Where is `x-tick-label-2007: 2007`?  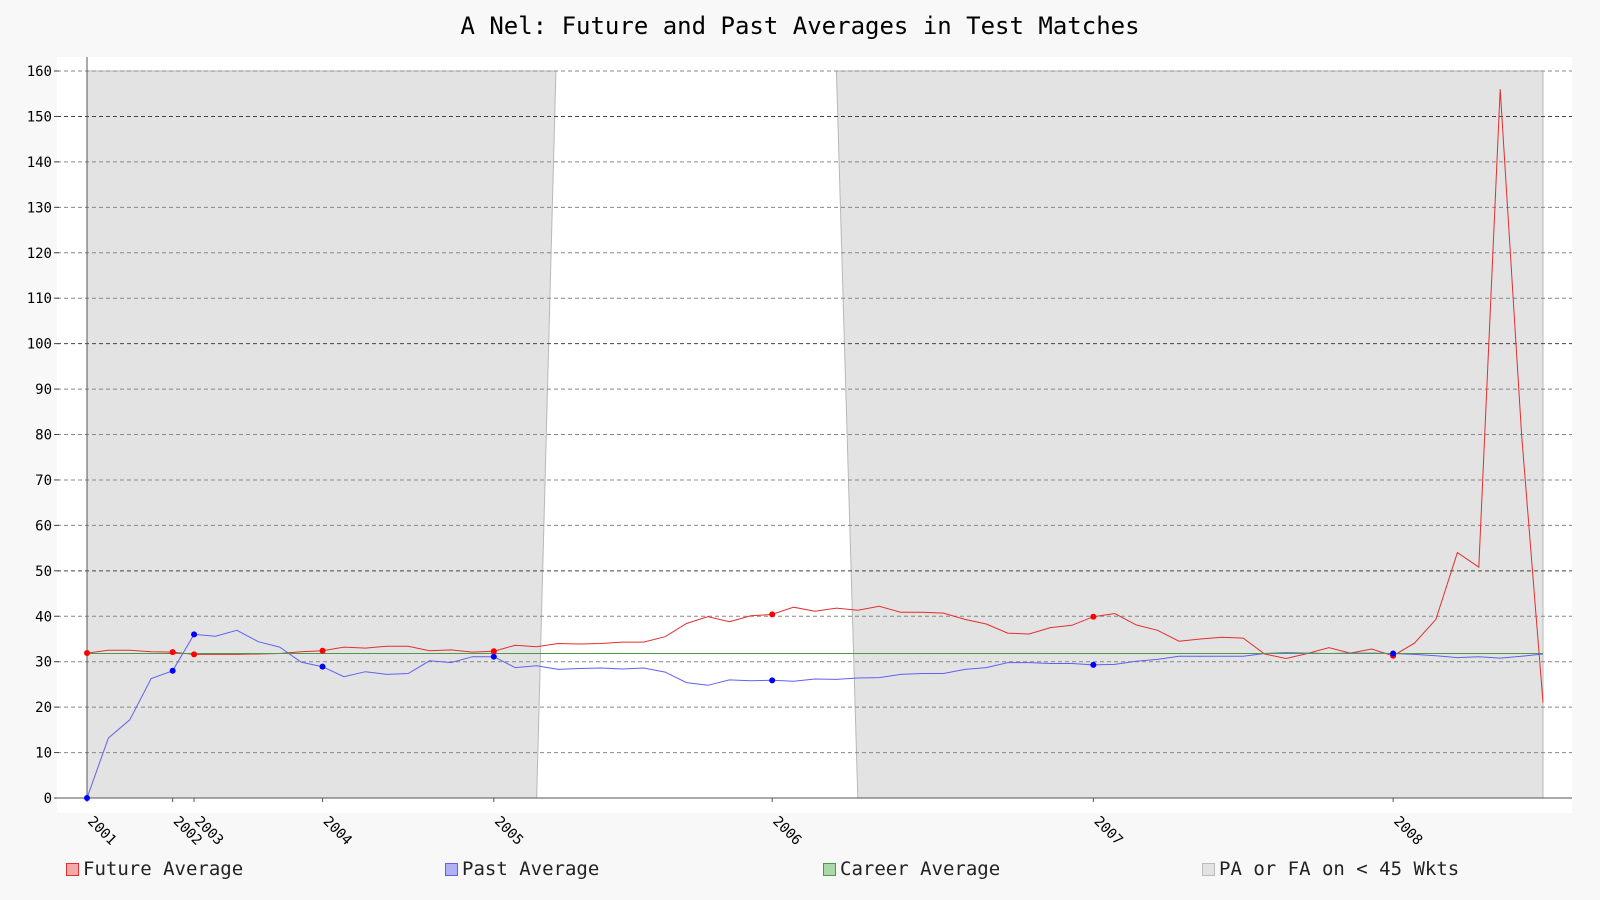 x-tick-label-2007: 2007 is located at coordinates (1108, 831).